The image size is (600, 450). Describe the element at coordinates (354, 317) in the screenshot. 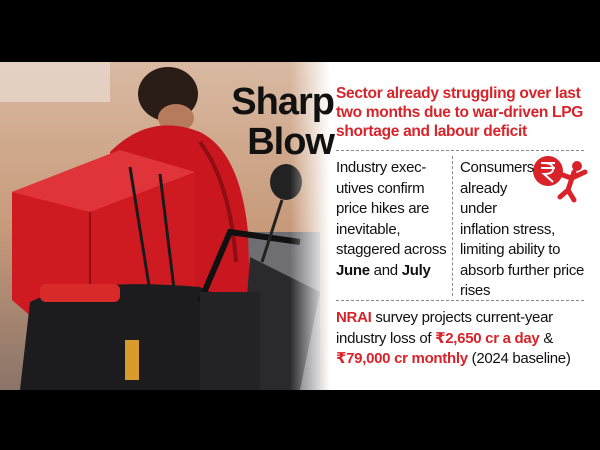

I see `text-highlight: NRAI` at that location.